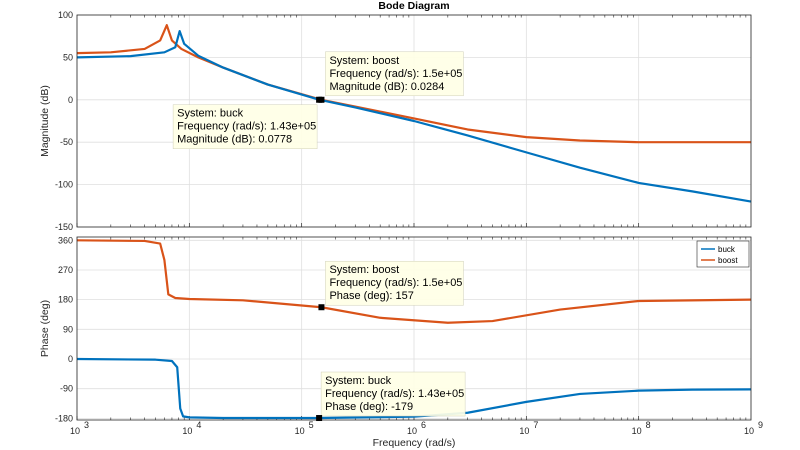  I want to click on x-tick-exponent: 7, so click(535, 425).